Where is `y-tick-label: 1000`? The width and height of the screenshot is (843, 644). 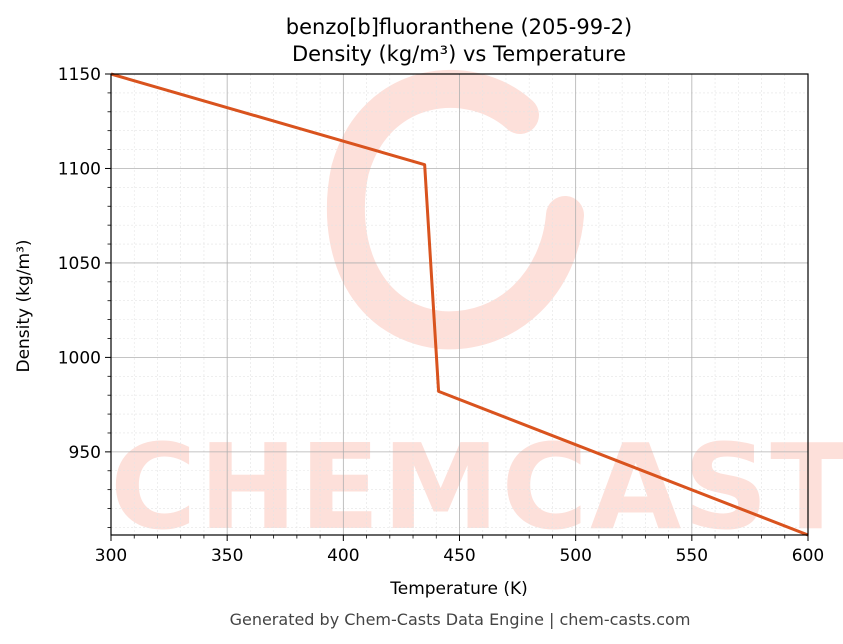
y-tick-label: 1000 is located at coordinates (79, 358).